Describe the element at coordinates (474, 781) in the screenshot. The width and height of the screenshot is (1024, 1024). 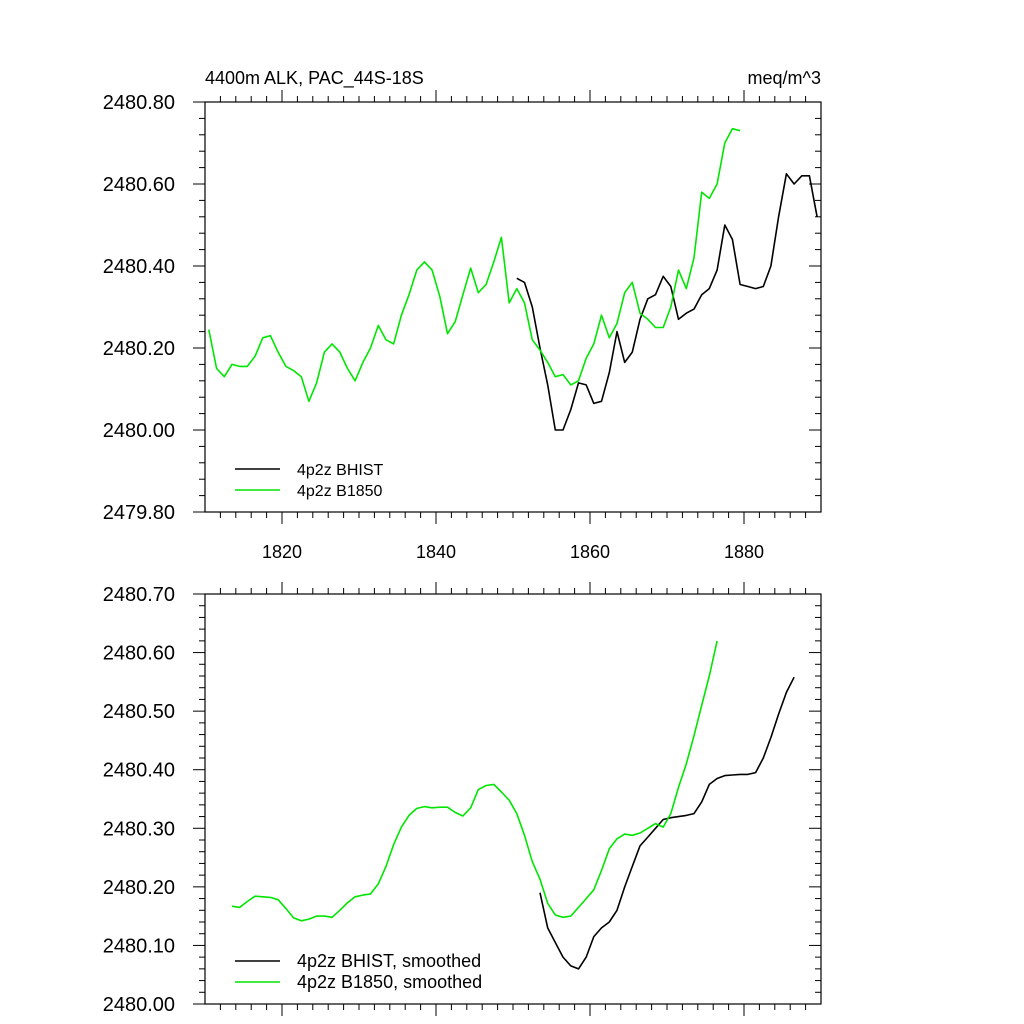
I see `series-line-4p2z-b1850-smoothed` at that location.